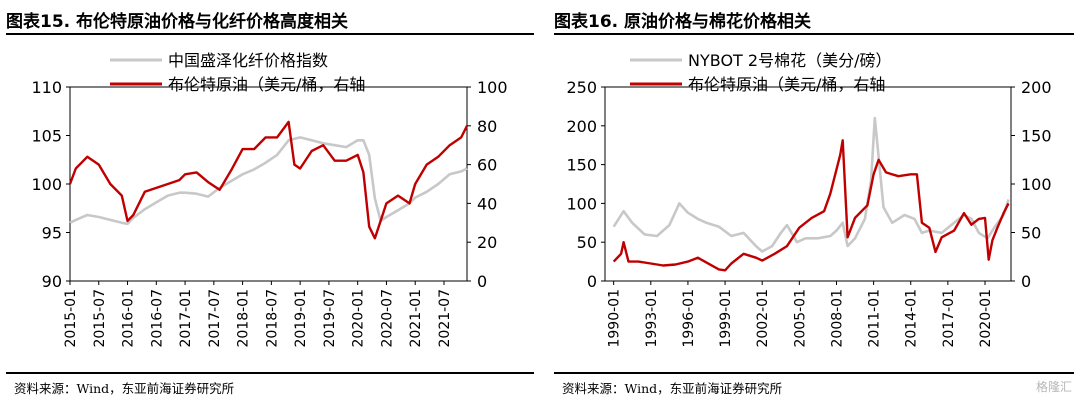  What do you see at coordinates (487, 242) in the screenshot?
I see `y-right-tick-label: 20` at bounding box center [487, 242].